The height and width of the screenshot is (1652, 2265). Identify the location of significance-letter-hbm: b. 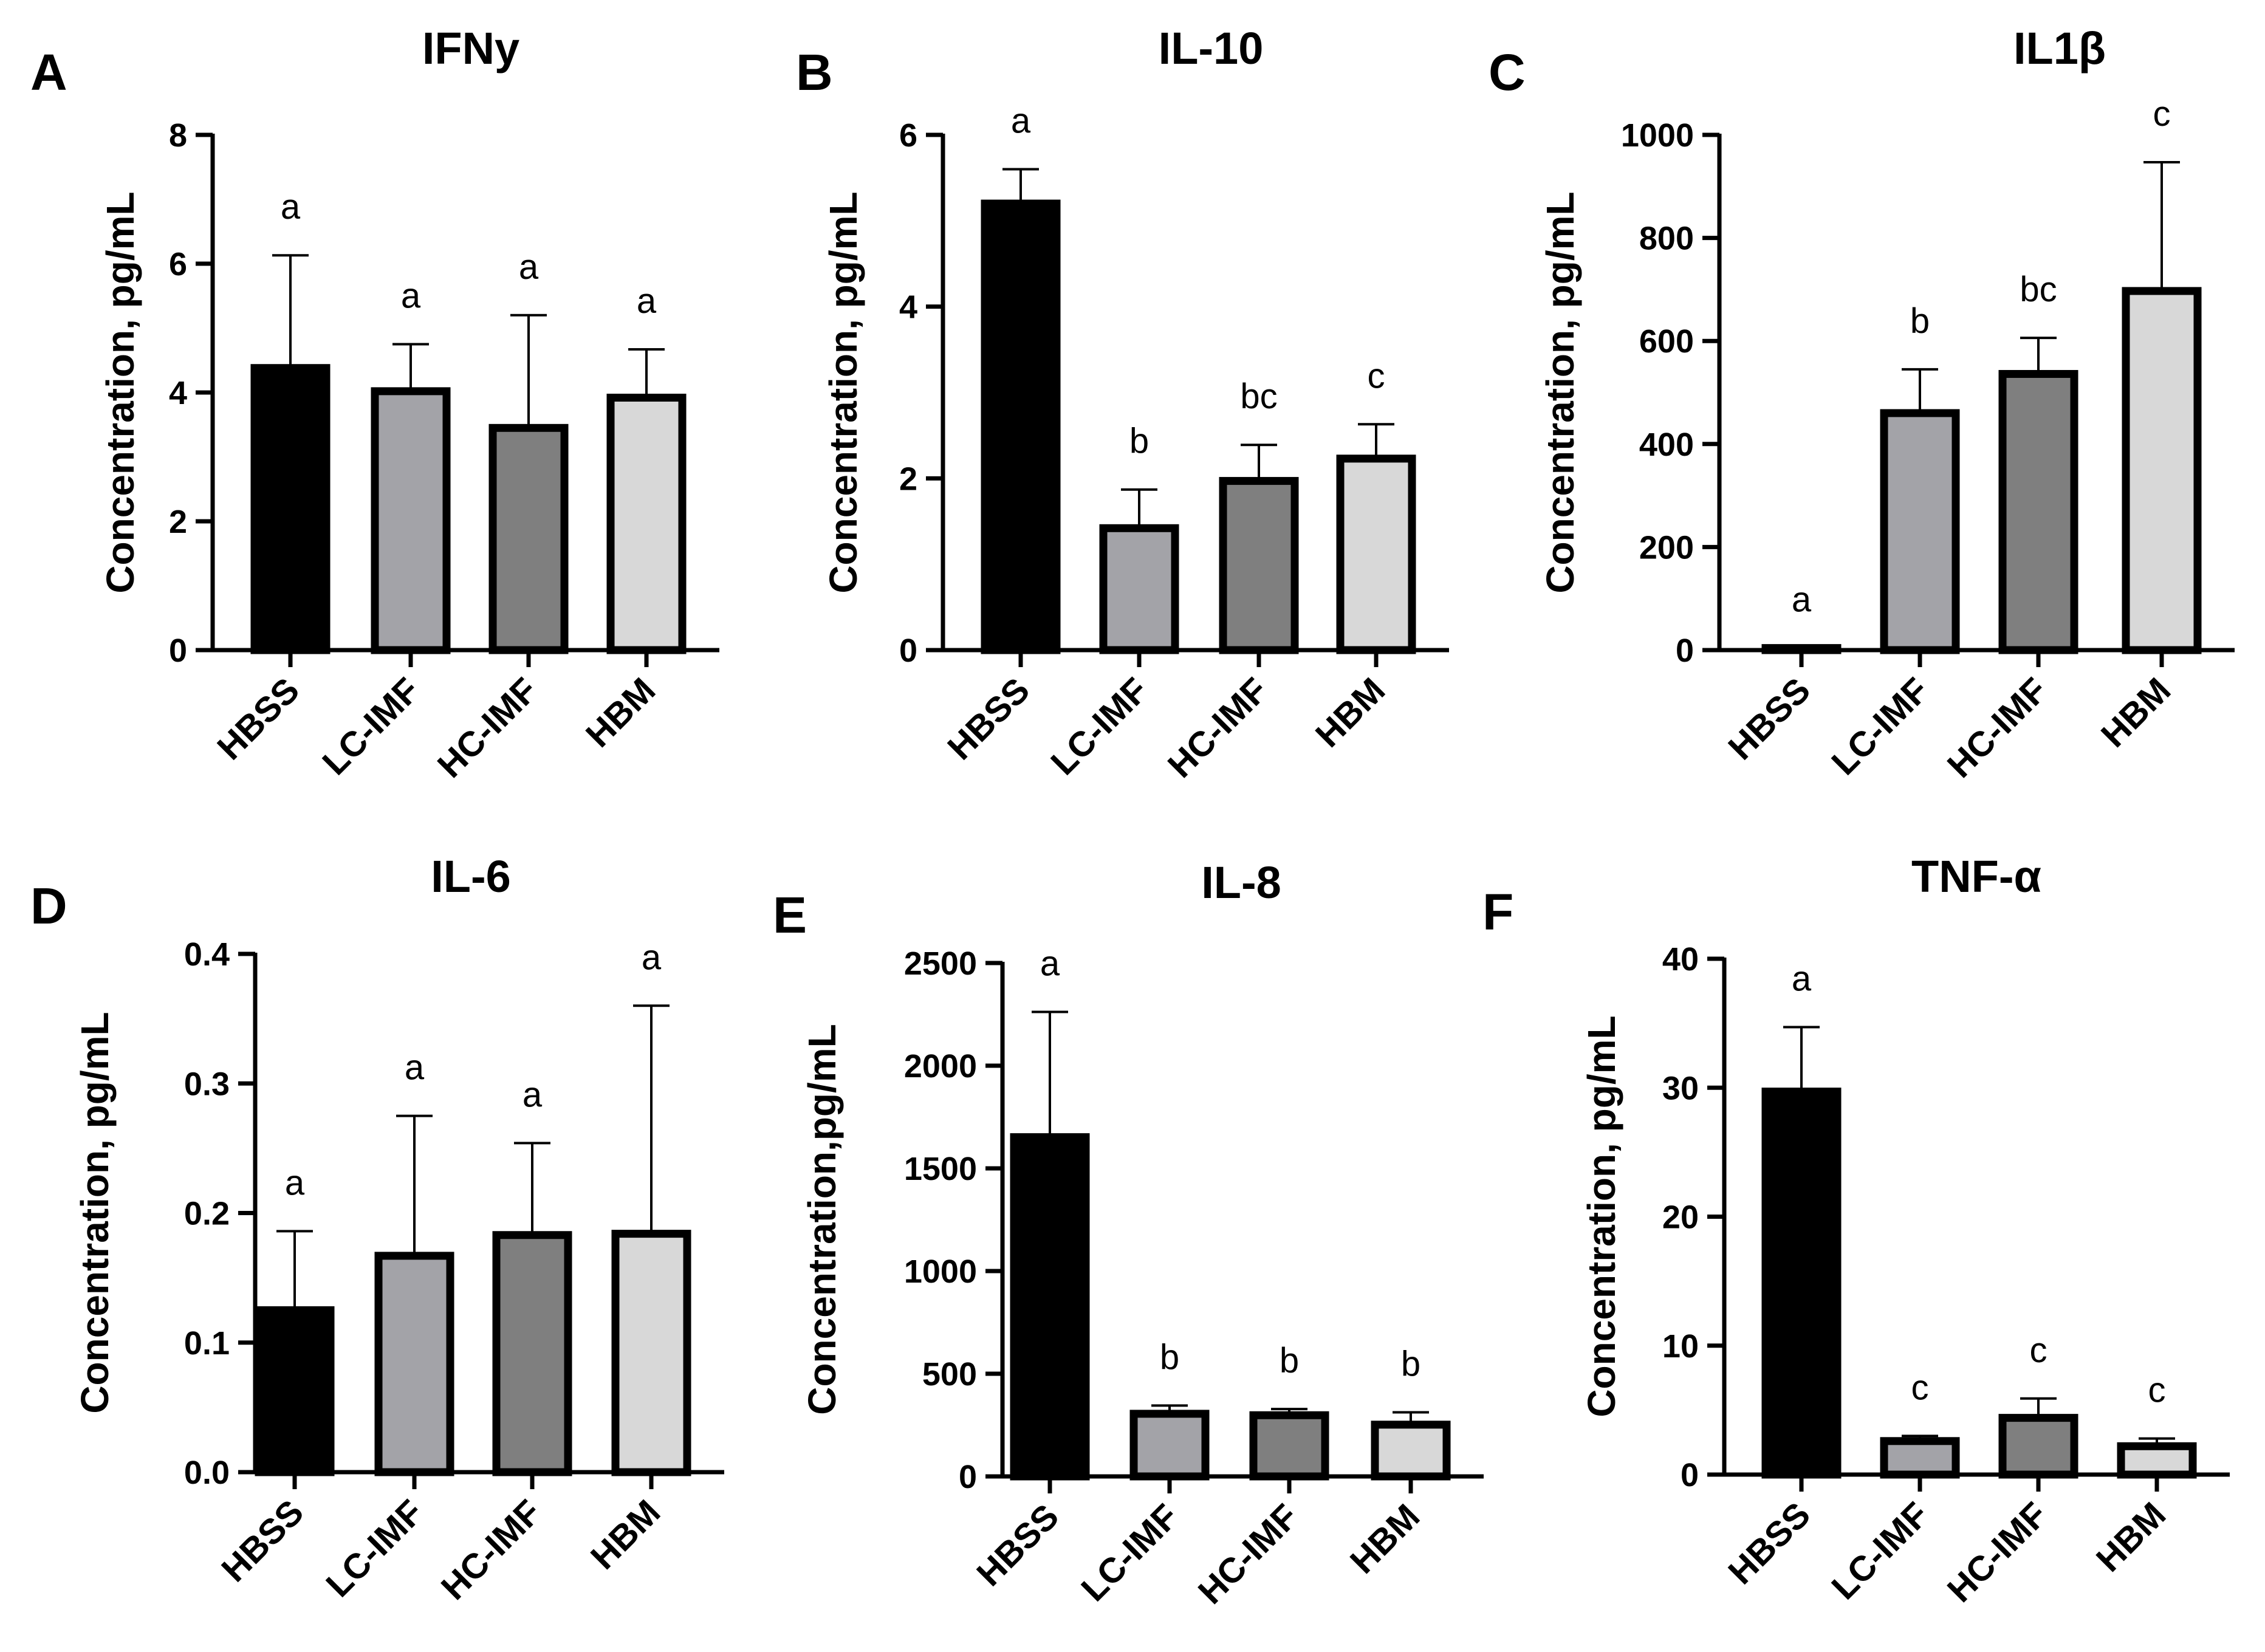
(1410, 1364).